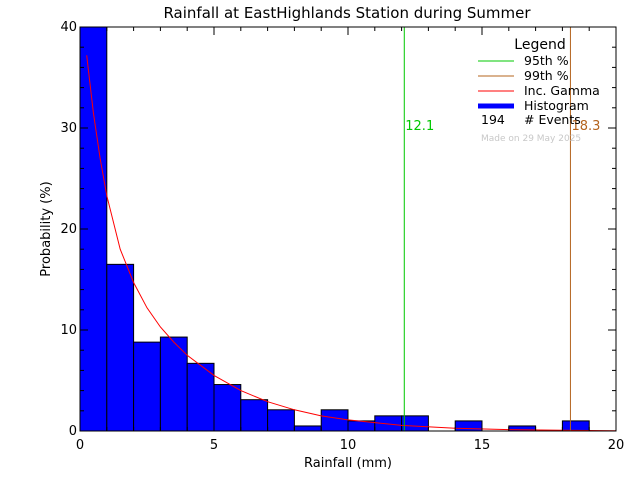 The width and height of the screenshot is (640, 480). I want to click on x-tick-label: 0, so click(80, 445).